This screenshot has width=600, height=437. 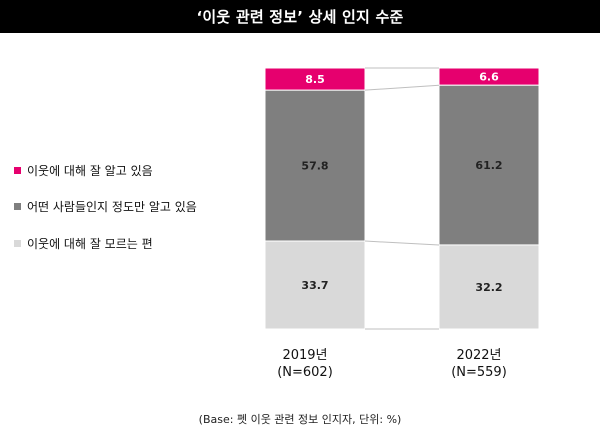 What do you see at coordinates (17, 243) in the screenshot?
I see `legend-swatch-lightgray` at bounding box center [17, 243].